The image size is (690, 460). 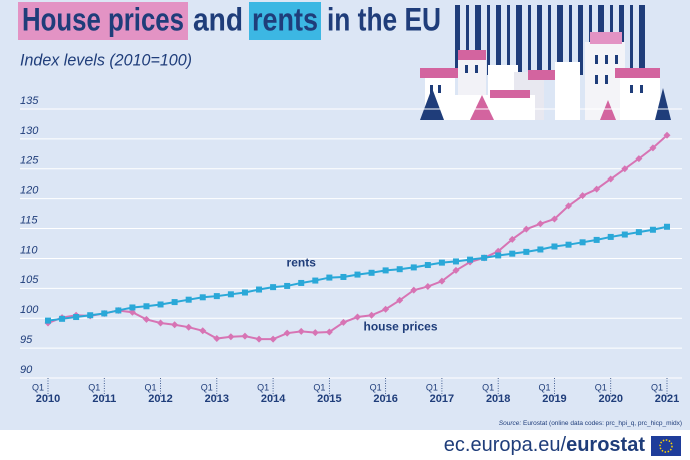 I want to click on x-tick-label: 2014, so click(x=273, y=399).